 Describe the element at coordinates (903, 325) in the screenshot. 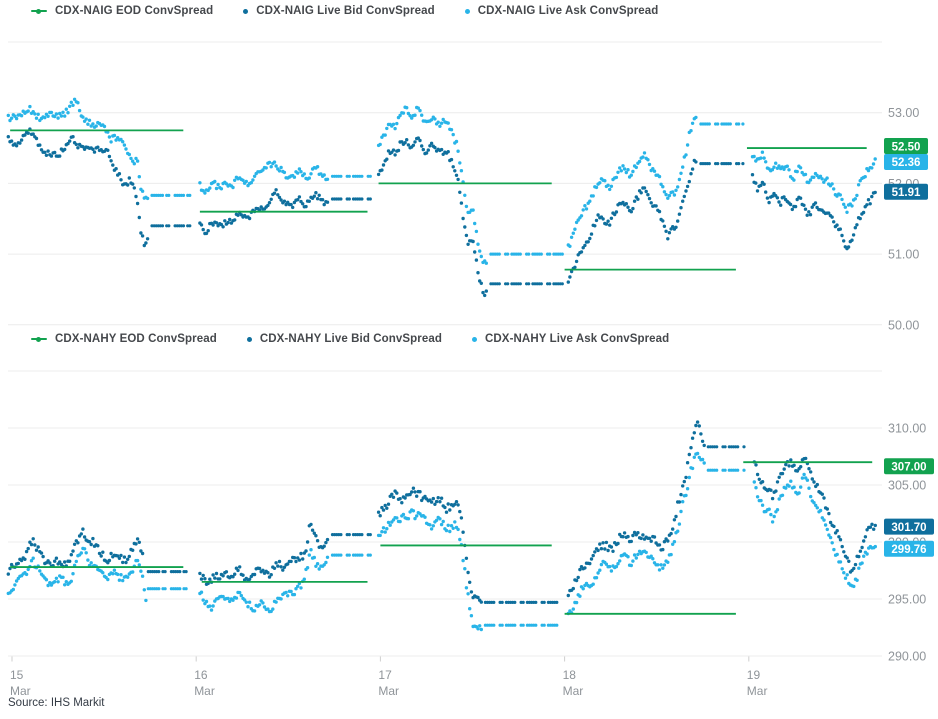

I see `y-axis-label: 50.00` at that location.